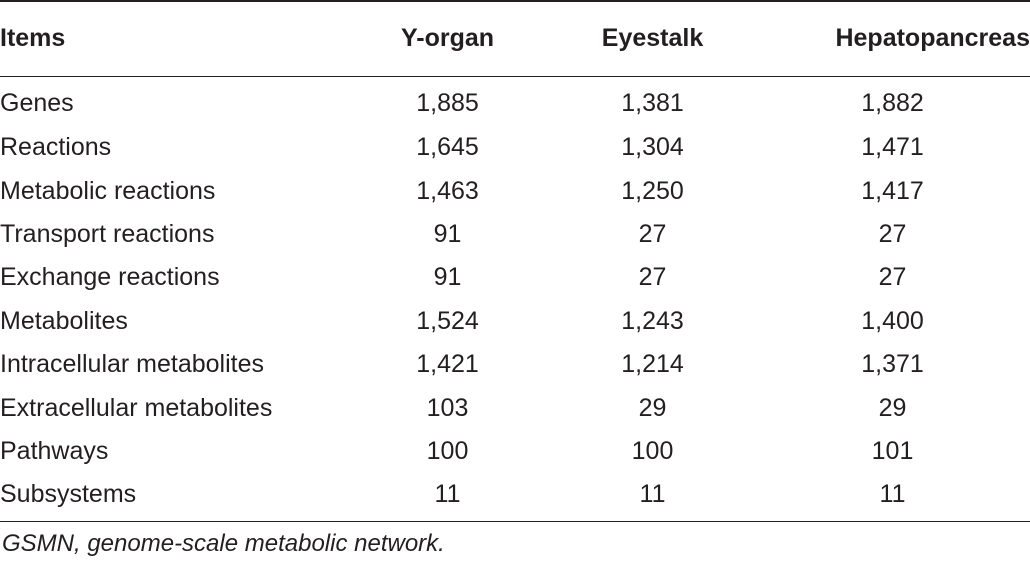 The height and width of the screenshot is (567, 1030). Describe the element at coordinates (110, 277) in the screenshot. I see `row-label: Exchange reactions` at that location.